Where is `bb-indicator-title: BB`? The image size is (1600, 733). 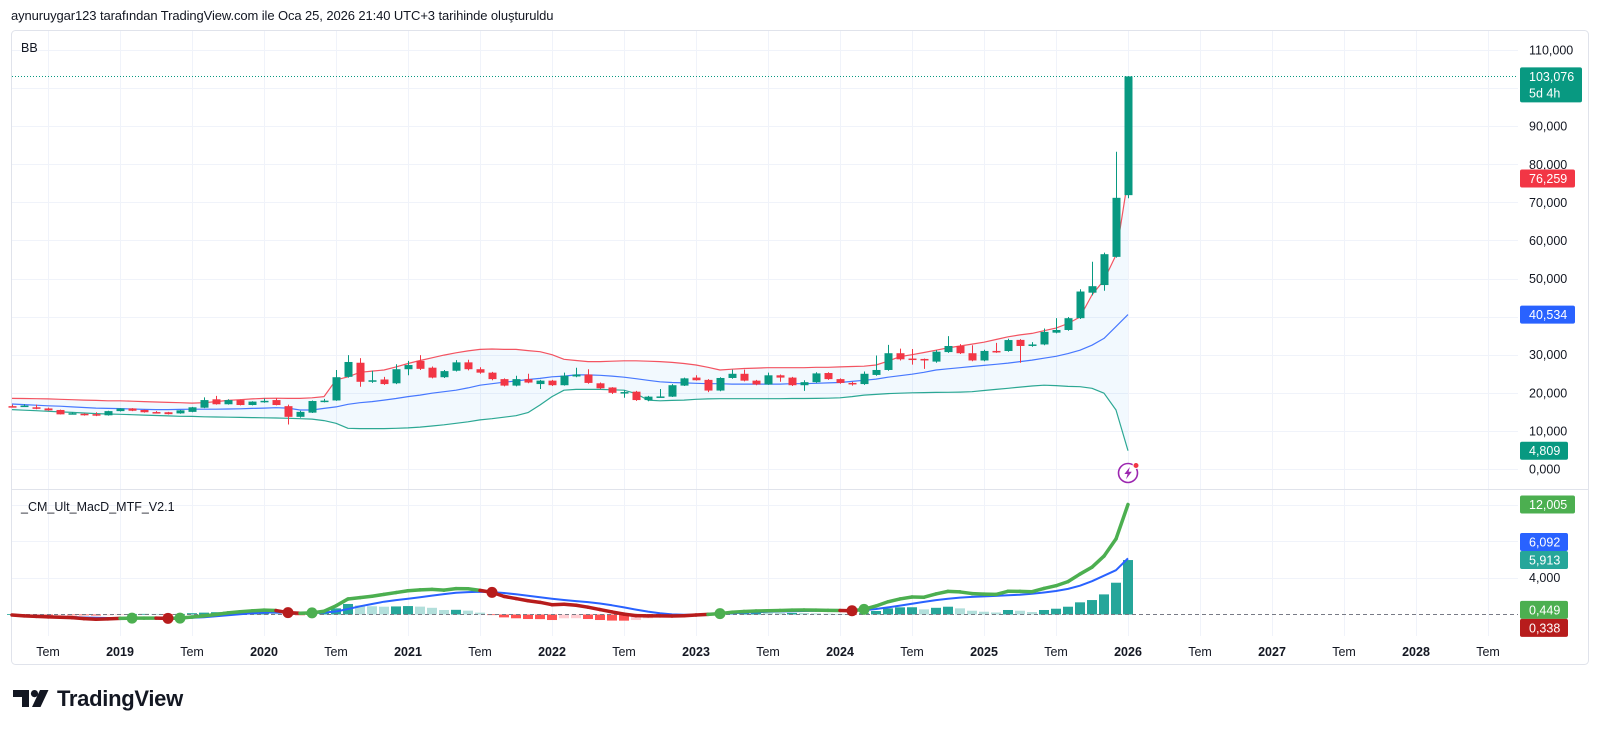
bb-indicator-title: BB is located at coordinates (29, 48).